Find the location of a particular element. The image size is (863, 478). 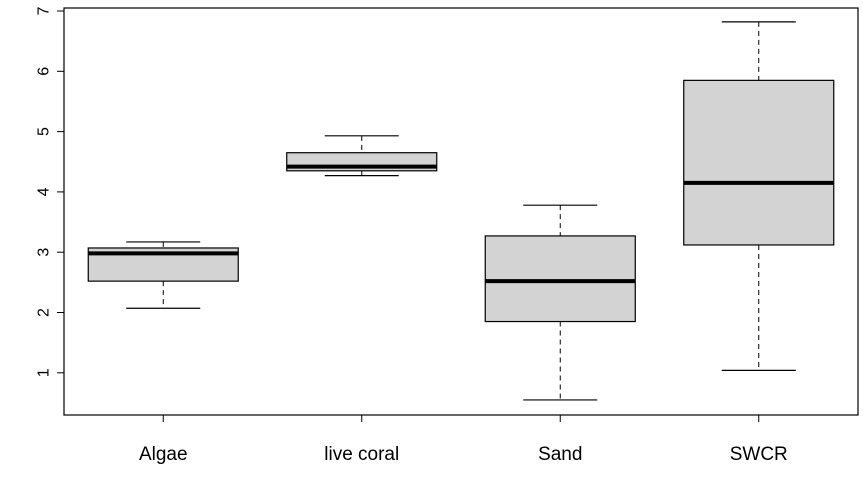

box-live-coral: live coral is located at coordinates (362, 300).